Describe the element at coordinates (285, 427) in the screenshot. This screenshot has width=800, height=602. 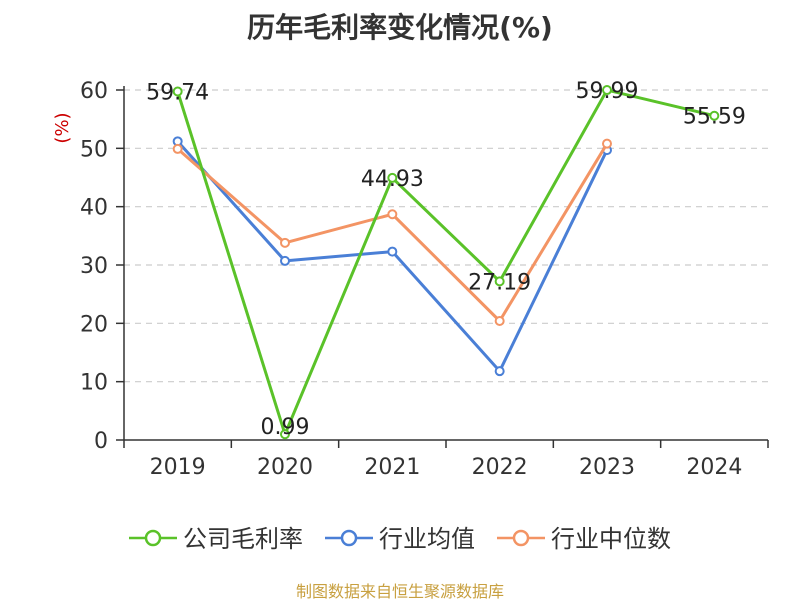
I see `data-label: 0.99` at that location.